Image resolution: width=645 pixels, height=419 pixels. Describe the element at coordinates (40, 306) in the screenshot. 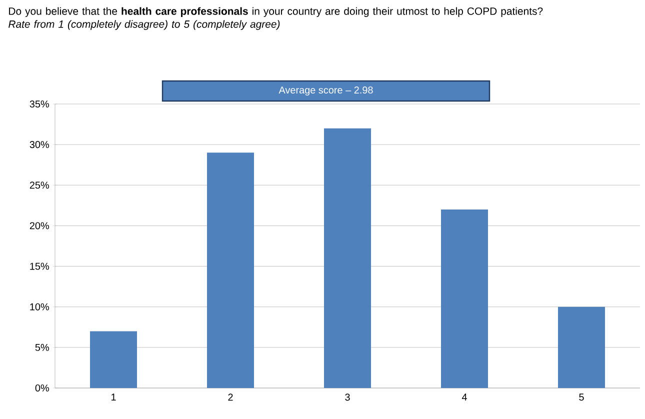

I see `y-tick-label: 10%` at that location.